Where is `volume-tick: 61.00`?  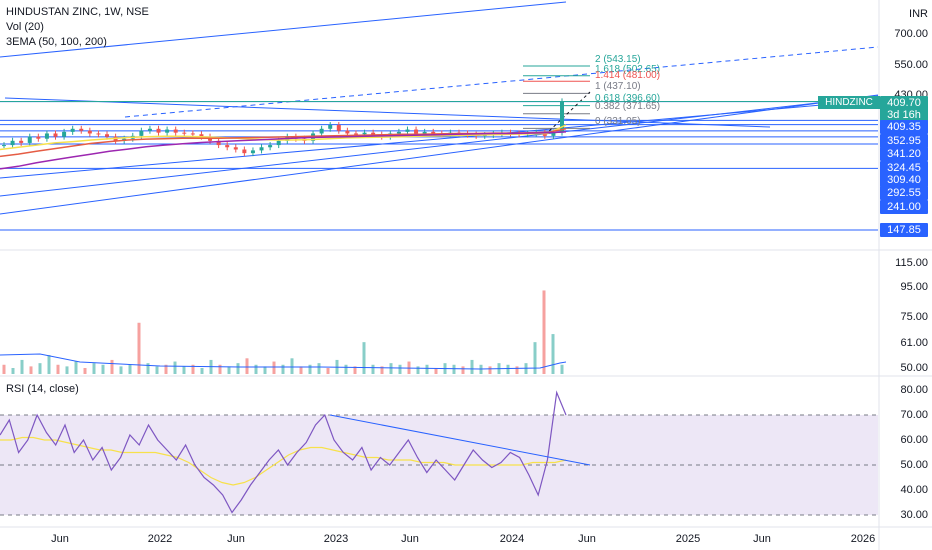
volume-tick: 61.00 is located at coordinates (914, 343).